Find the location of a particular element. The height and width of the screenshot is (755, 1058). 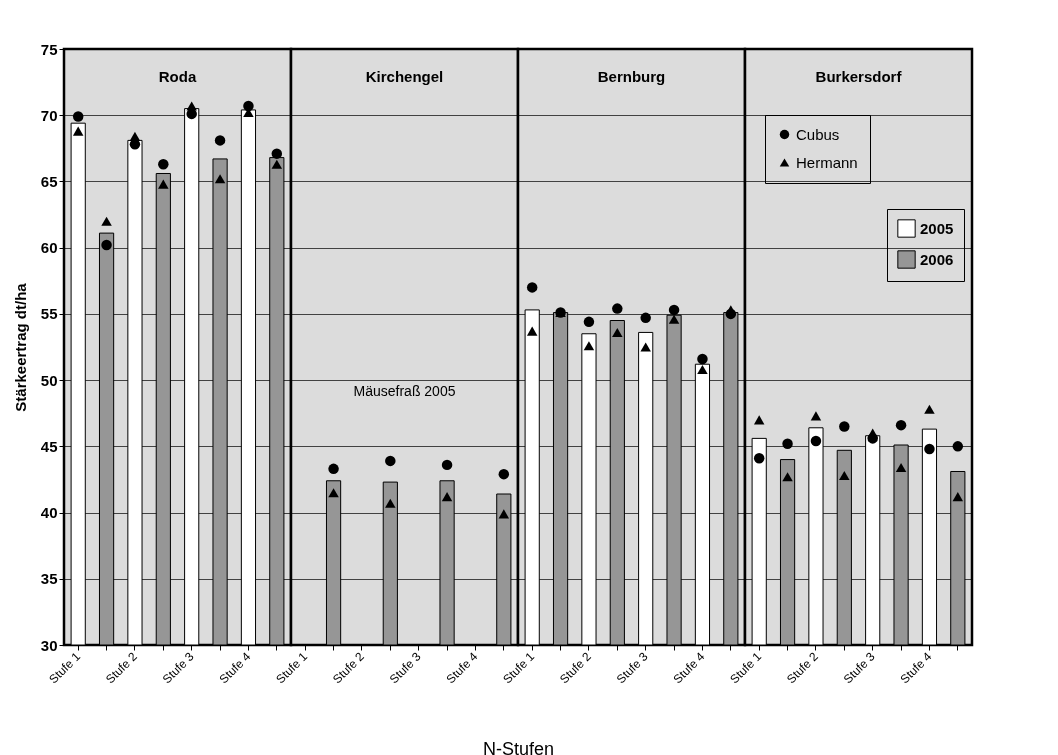

y-tick-label: 60 is located at coordinates (49, 248).